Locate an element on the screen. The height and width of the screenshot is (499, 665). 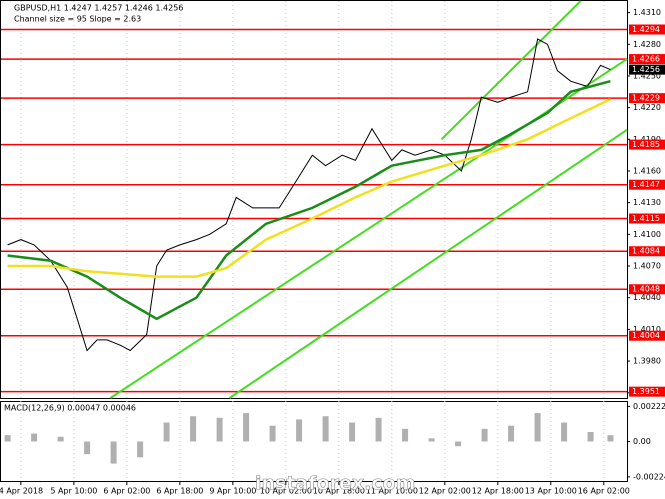
x-tick-label: 4 Apr 2018 is located at coordinates (21, 491).